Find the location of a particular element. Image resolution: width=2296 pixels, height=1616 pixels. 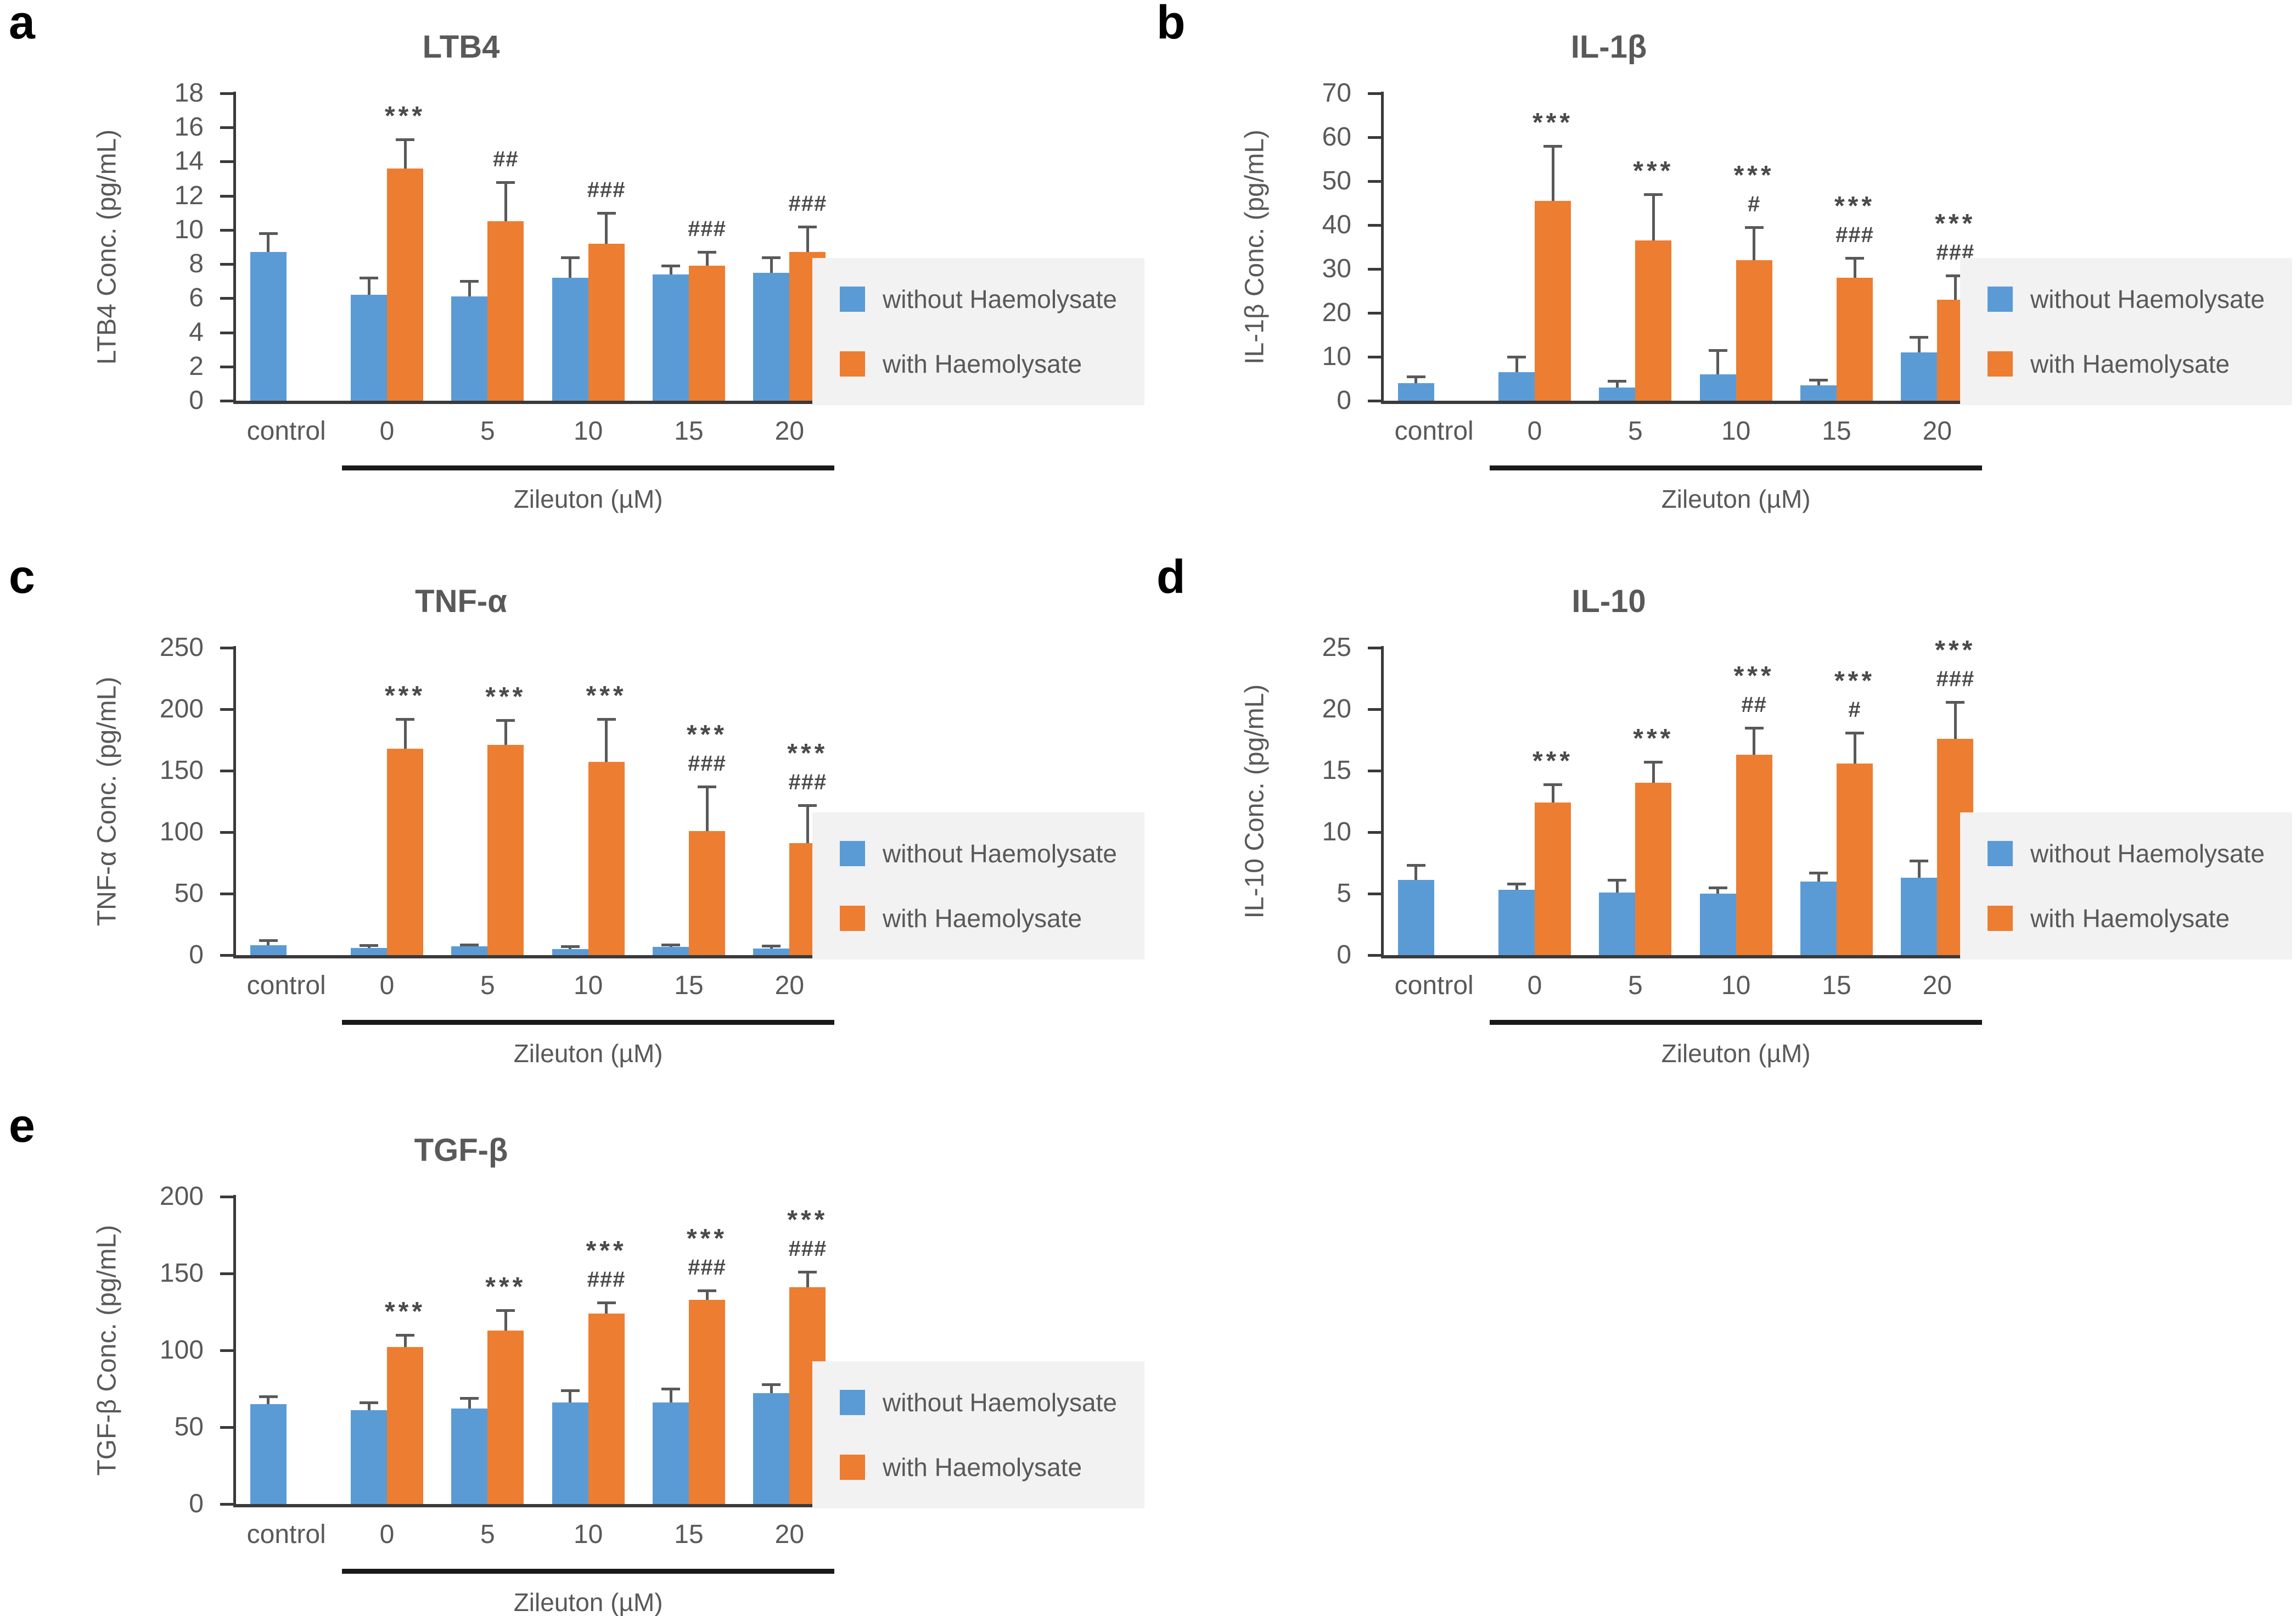

x-tick-label-15: 15 is located at coordinates (689, 431).